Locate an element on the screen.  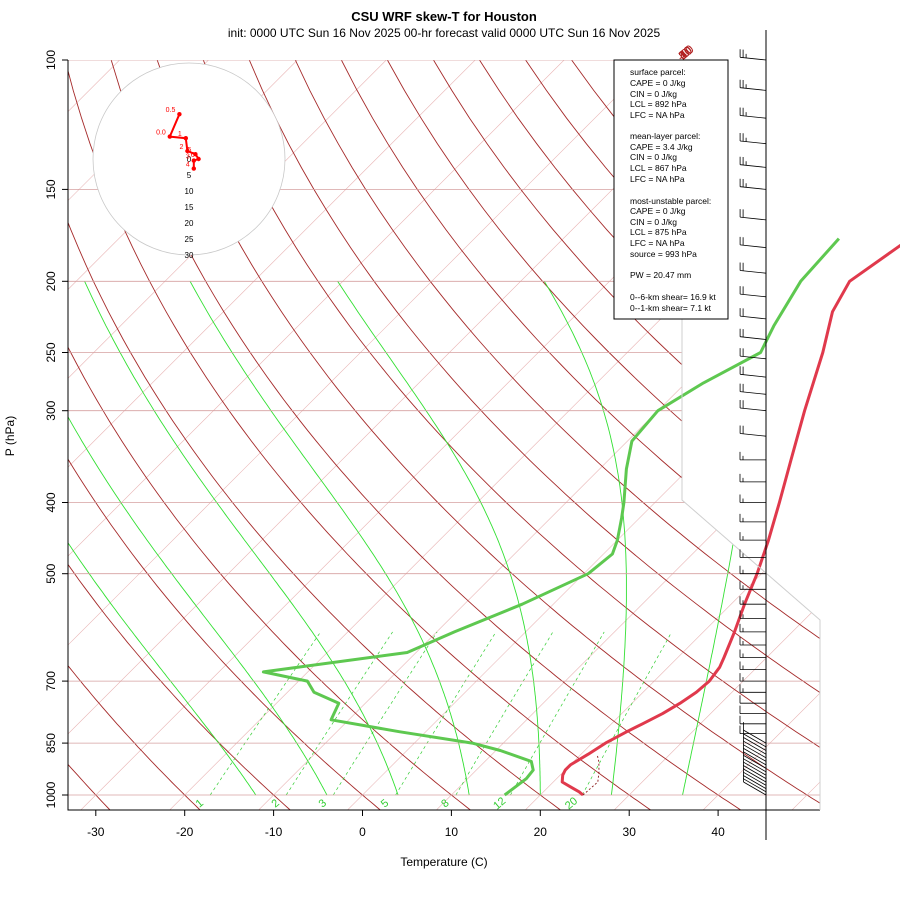
x-tick-label: 0 is located at coordinates (362, 832).